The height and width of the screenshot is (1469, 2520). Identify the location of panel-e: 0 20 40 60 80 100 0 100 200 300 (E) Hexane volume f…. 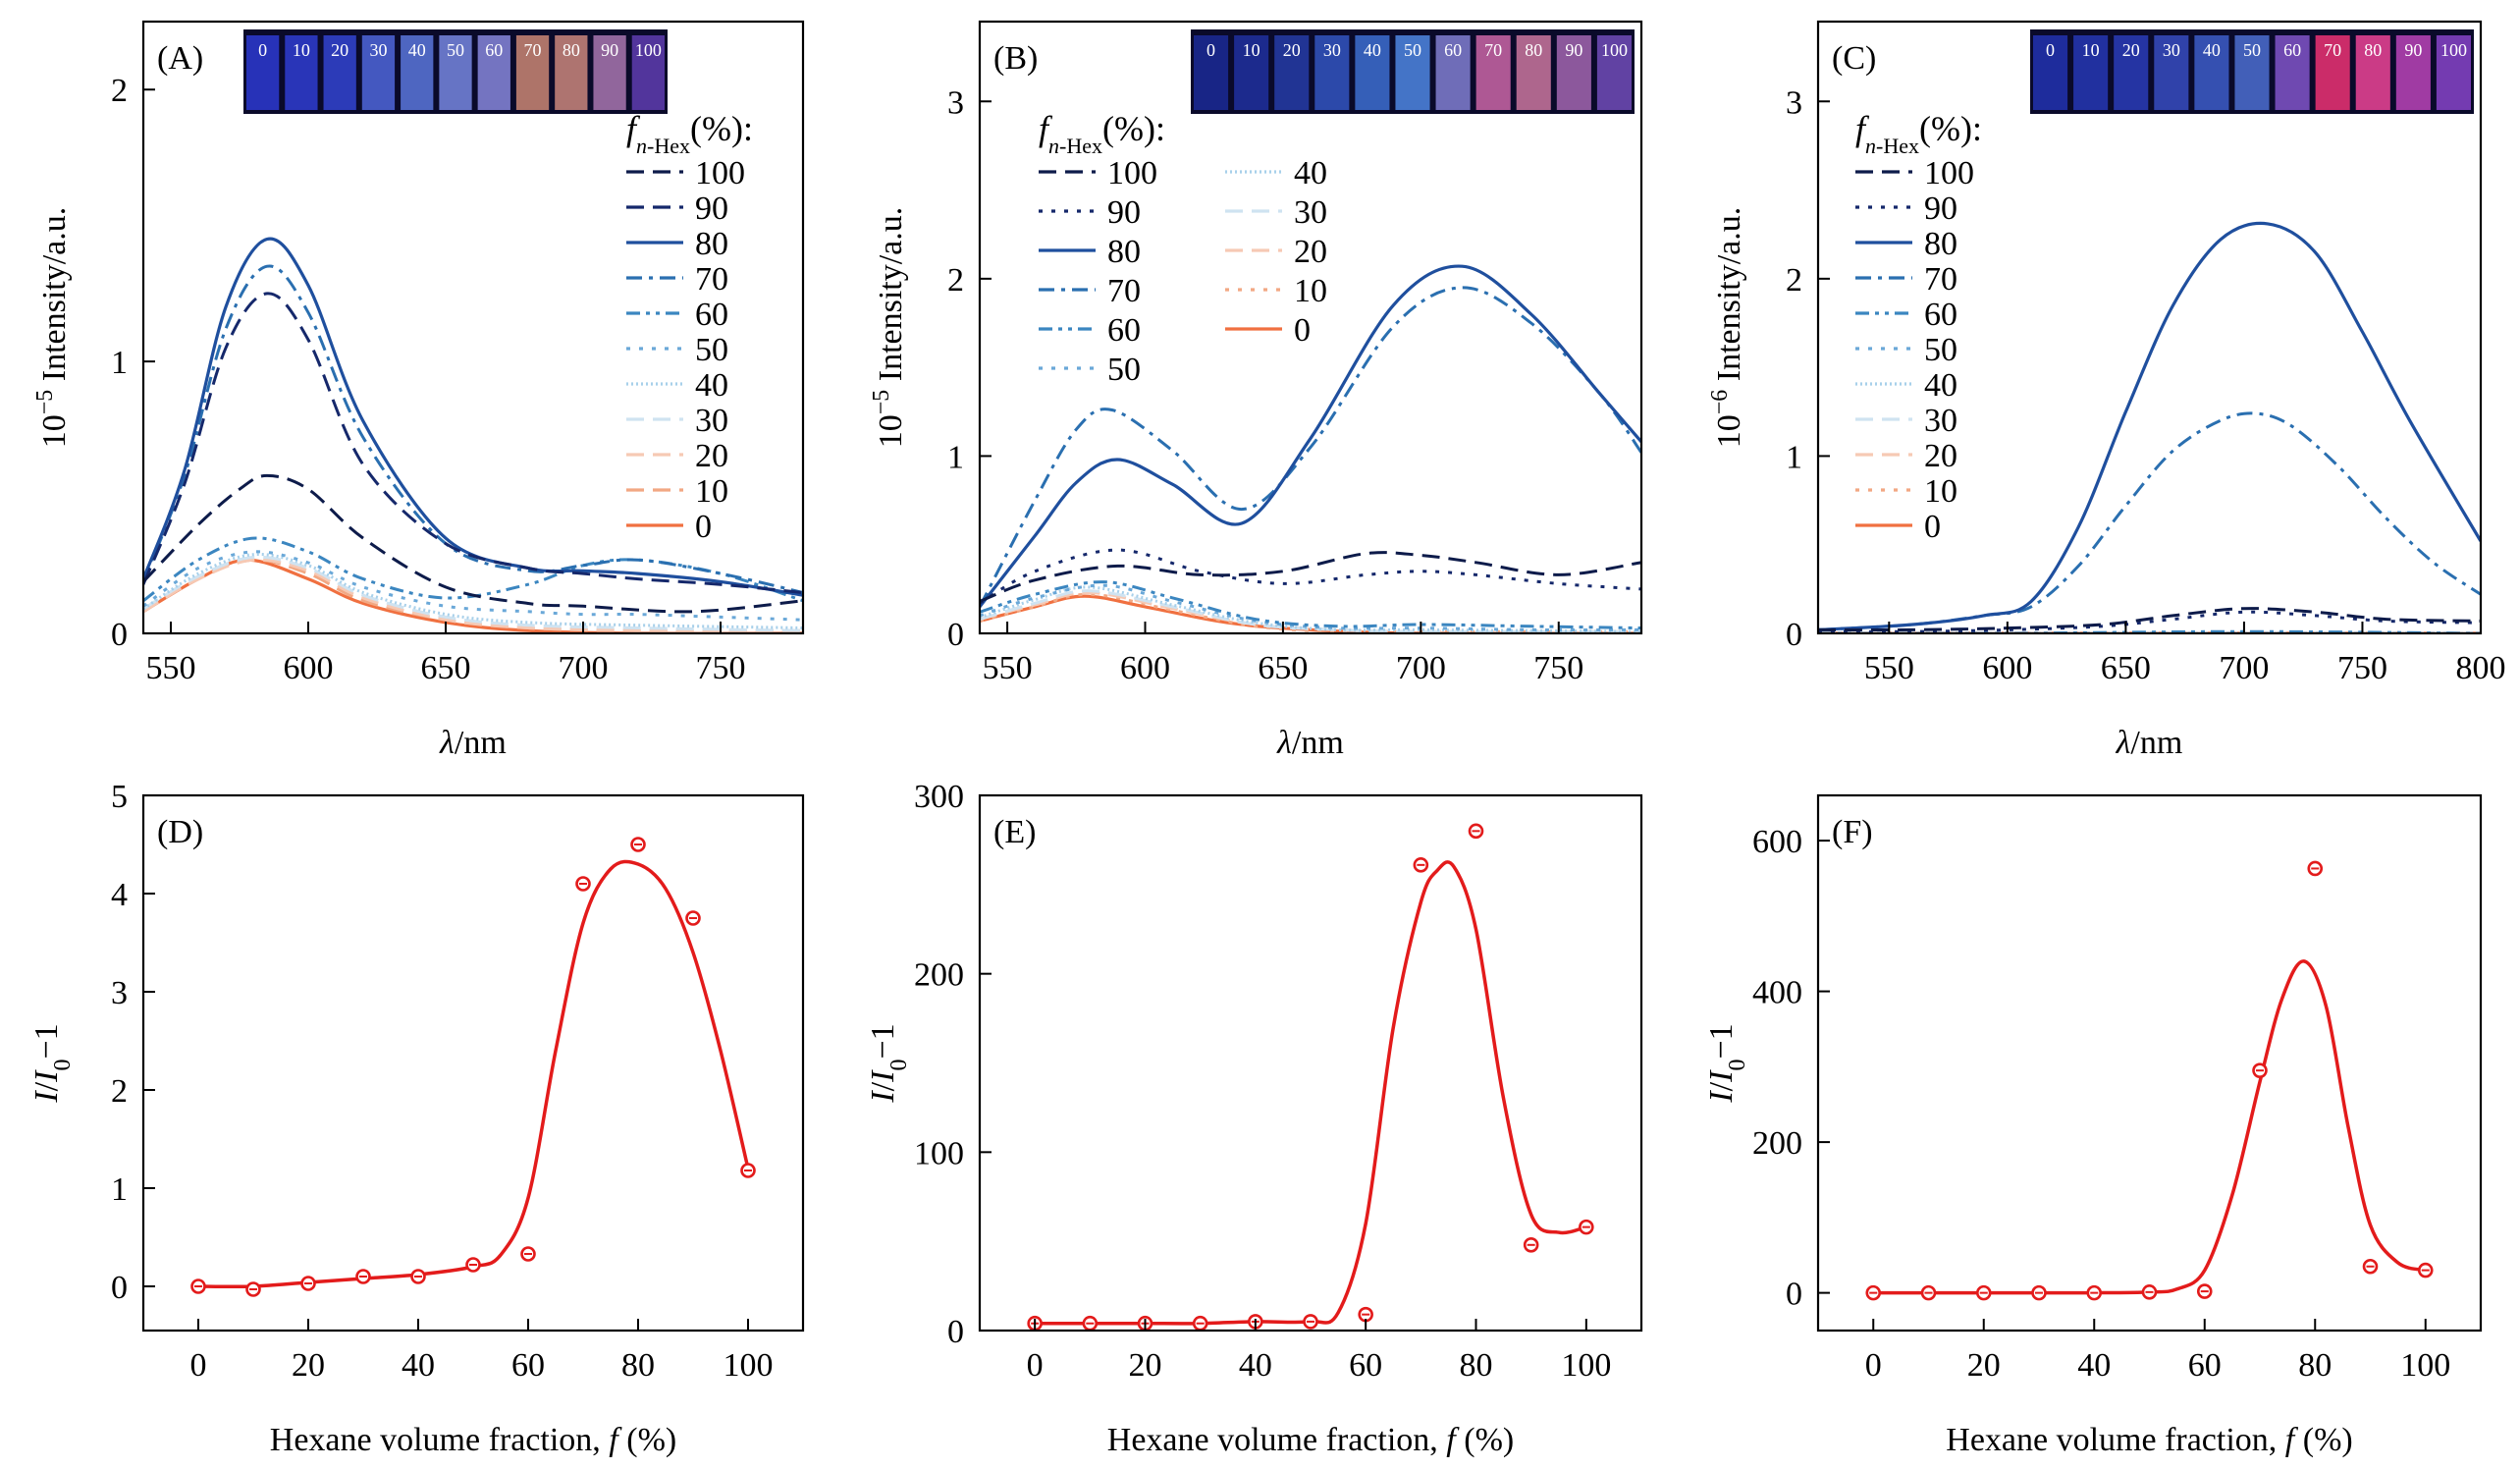
(1254, 1118).